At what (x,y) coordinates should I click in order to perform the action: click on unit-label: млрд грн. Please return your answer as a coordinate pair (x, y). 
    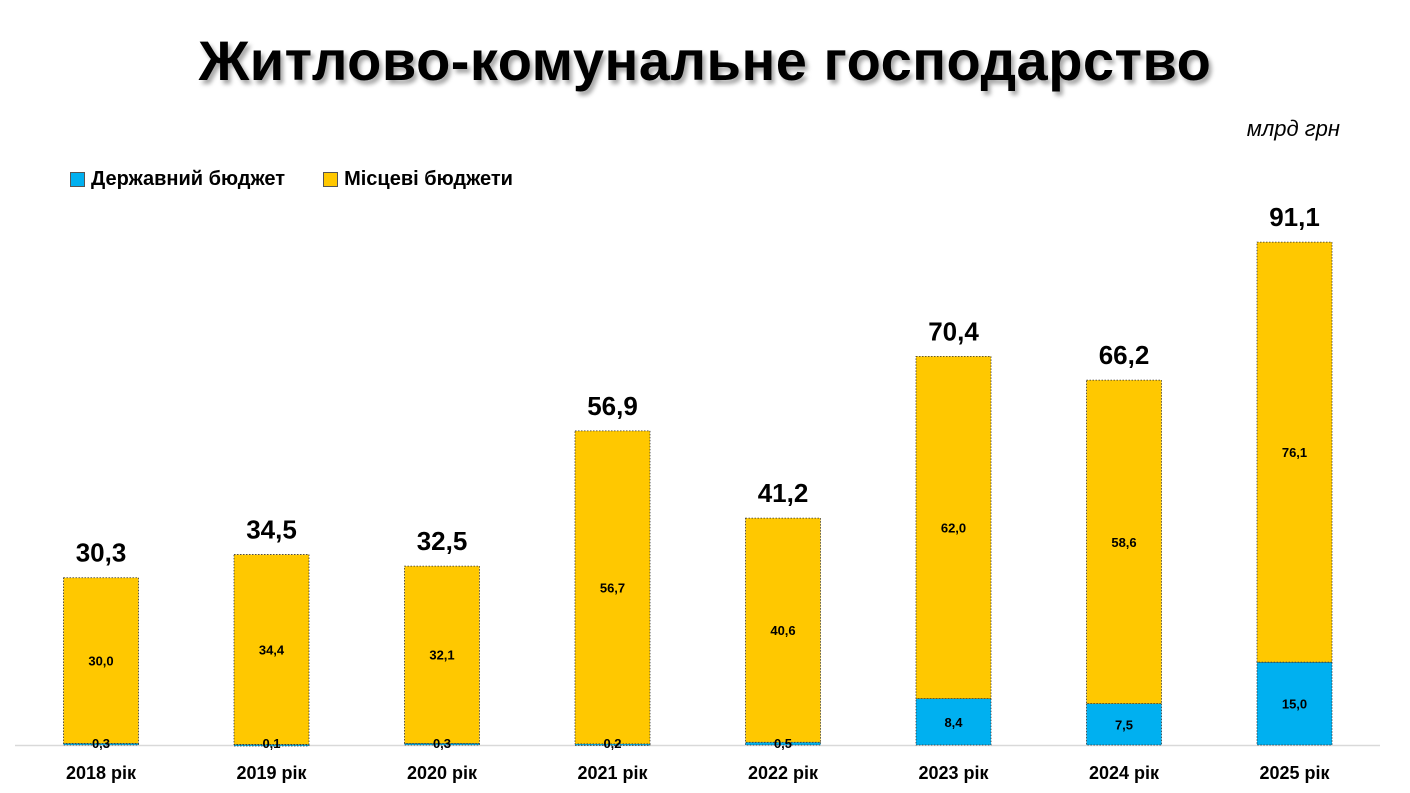
    Looking at the image, I should click on (1293, 128).